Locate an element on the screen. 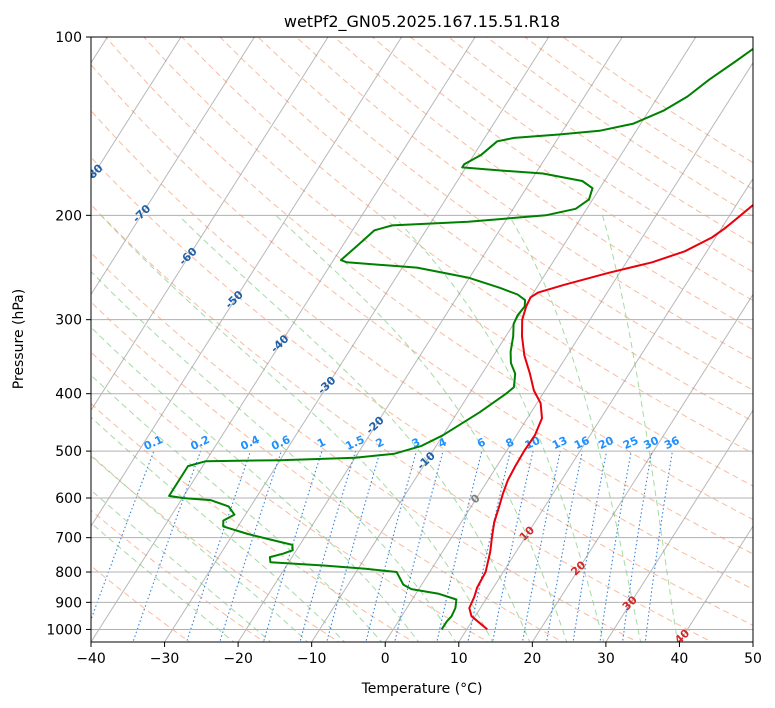  y-axis-ticks: 100 200 300 400 500 600 700 800 900 1000 is located at coordinates (68, 334).